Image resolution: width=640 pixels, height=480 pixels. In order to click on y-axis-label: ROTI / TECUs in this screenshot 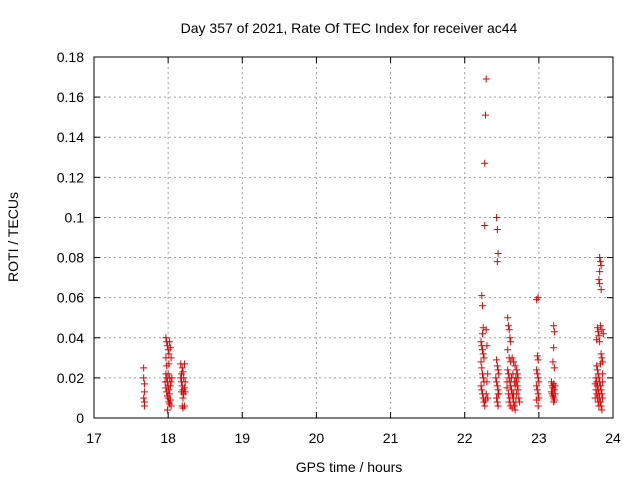, I will do `click(13, 237)`.